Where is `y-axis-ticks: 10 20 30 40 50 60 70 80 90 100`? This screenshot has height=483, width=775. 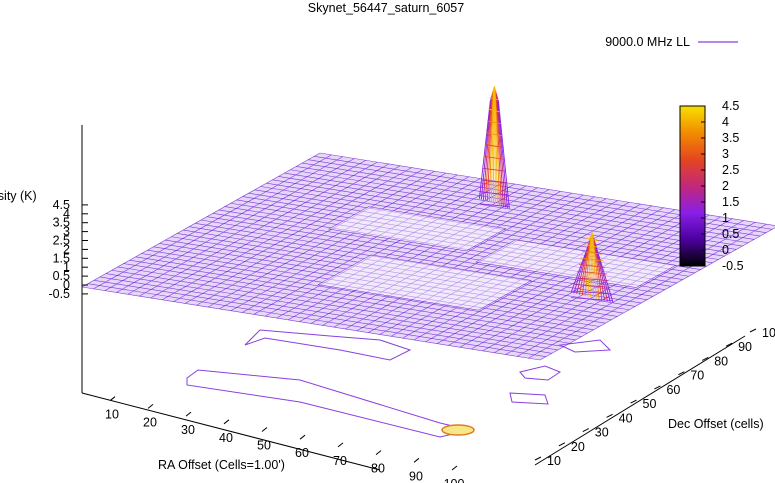
y-axis-ticks: 10 20 30 40 50 60 70 80 90 100 is located at coordinates (654, 397).